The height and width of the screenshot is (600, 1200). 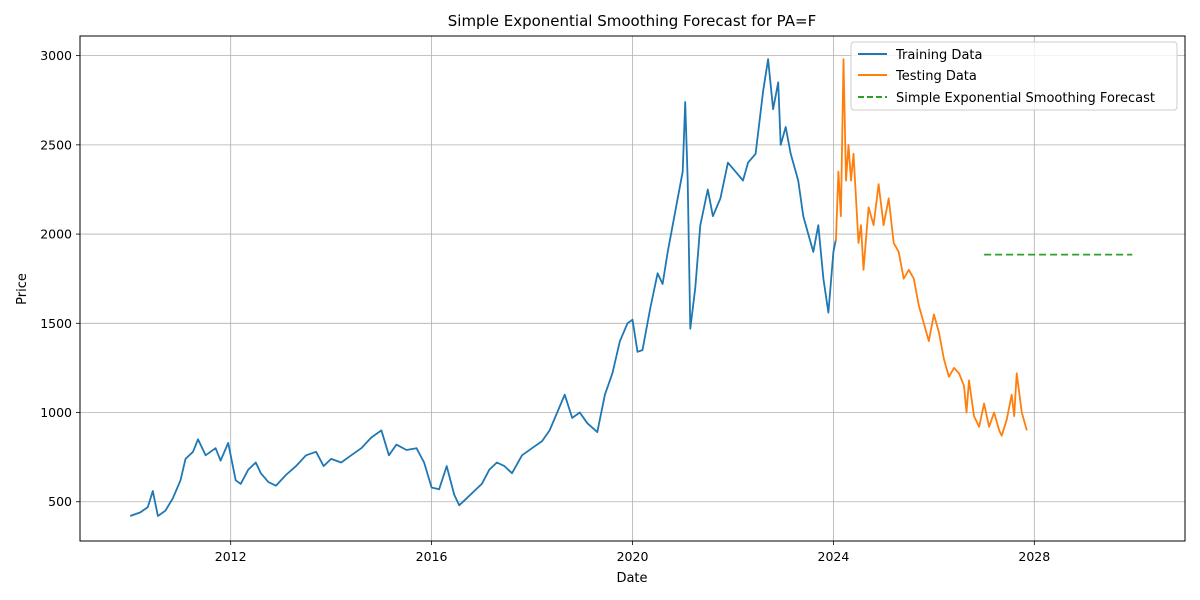 I want to click on x-axis-ticks: 2012 2016 2020 2024 2028, so click(x=632, y=552).